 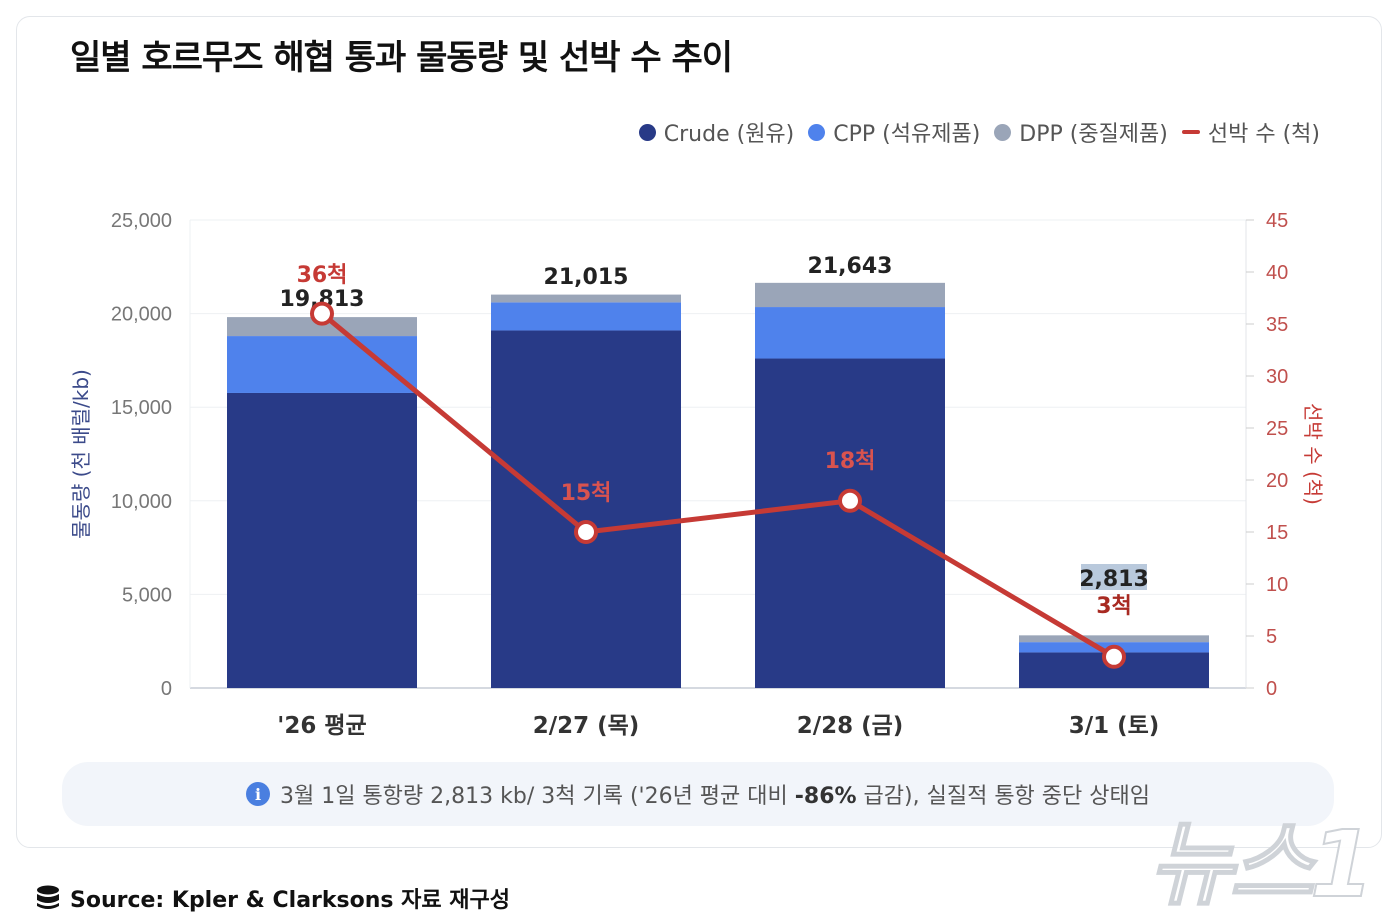 I want to click on y2-tick-label: 5, so click(x=1271, y=637).